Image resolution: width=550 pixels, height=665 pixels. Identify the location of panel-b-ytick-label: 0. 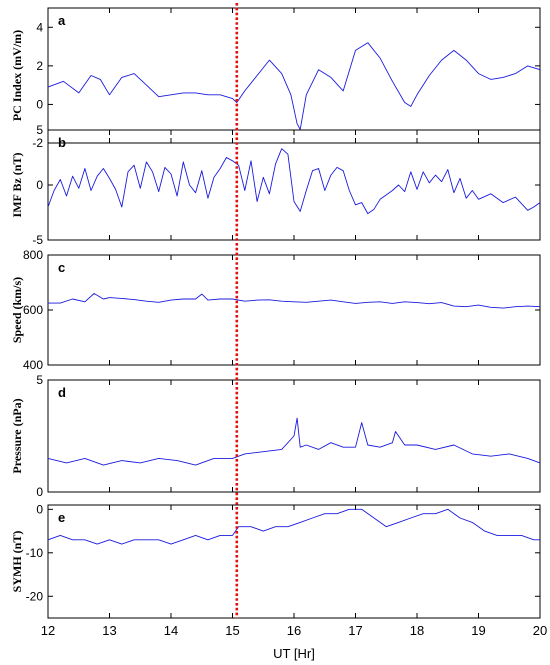
(39, 185).